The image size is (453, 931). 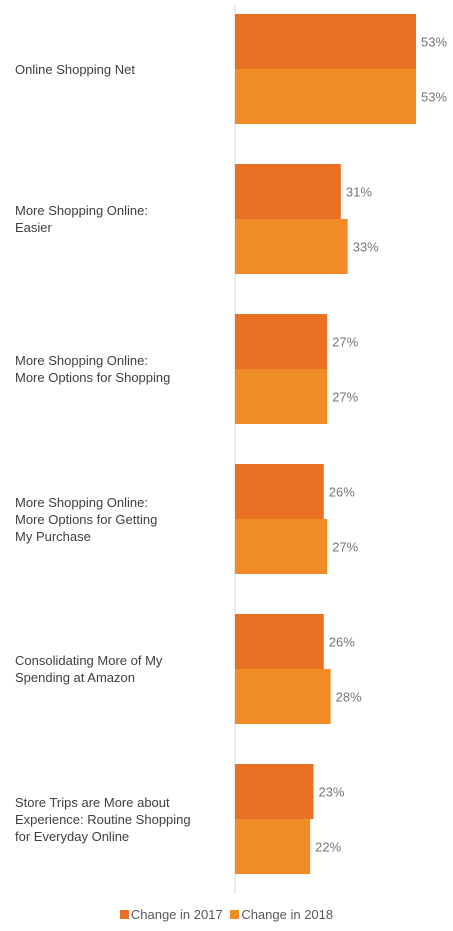 I want to click on data-label-2017: 27%, so click(x=345, y=342).